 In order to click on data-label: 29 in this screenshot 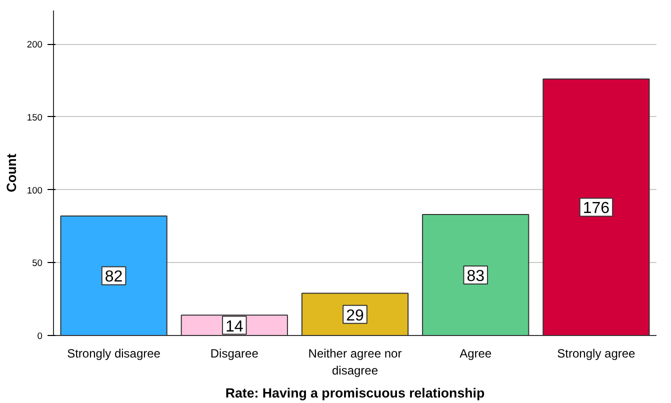, I will do `click(355, 315)`.